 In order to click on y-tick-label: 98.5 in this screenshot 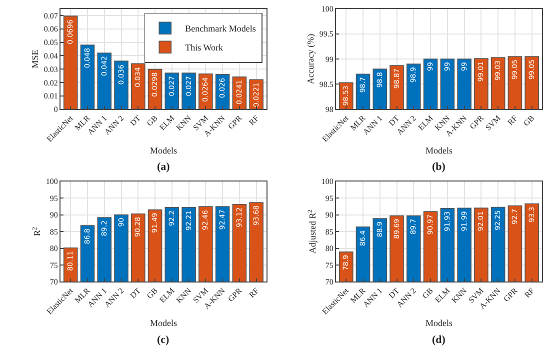, I will do `click(326, 84)`.